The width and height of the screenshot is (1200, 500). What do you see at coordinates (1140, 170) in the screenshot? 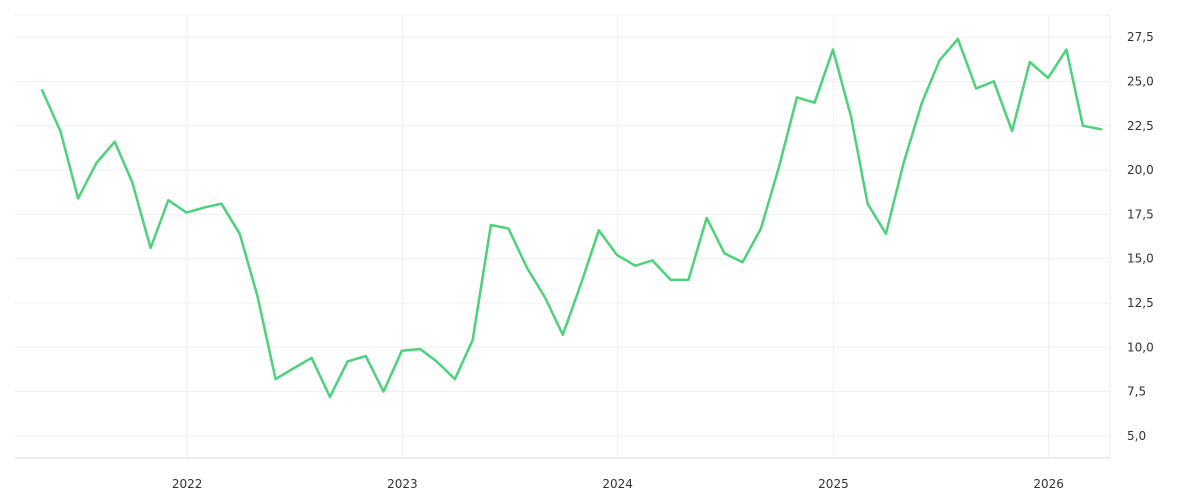
I see `y-tick-label: 20,0` at bounding box center [1140, 170].